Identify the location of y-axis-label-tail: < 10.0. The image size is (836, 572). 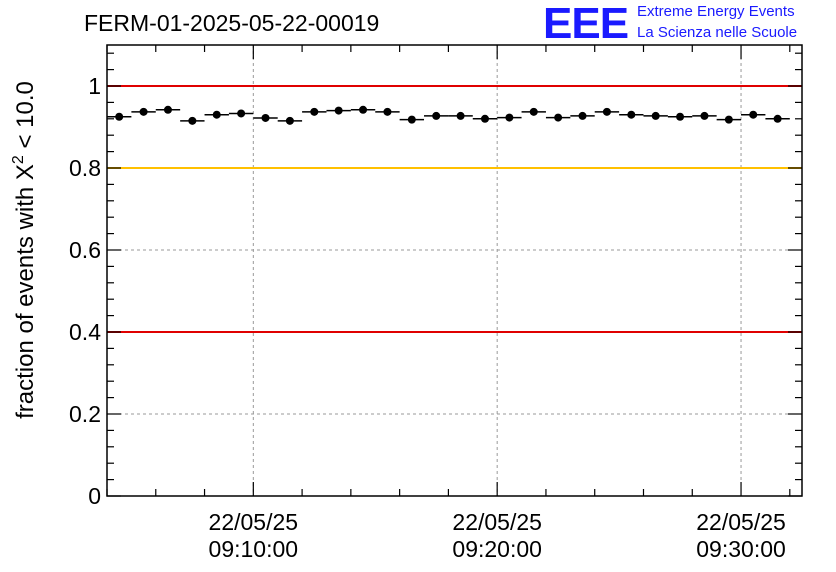
(25, 118).